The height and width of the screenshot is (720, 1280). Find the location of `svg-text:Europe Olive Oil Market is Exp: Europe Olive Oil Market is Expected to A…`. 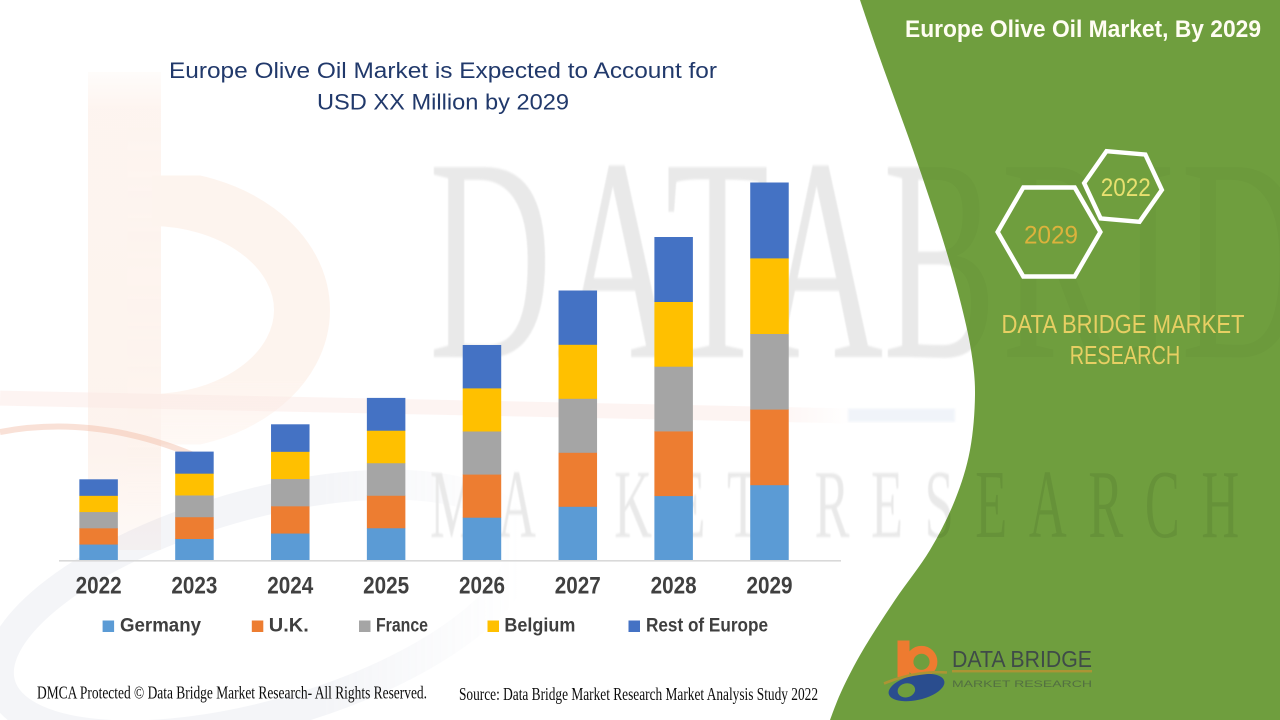

svg-text:Europe Olive Oil Market is Exp: Europe Olive Oil Market is Expected to A… is located at coordinates (443, 70).